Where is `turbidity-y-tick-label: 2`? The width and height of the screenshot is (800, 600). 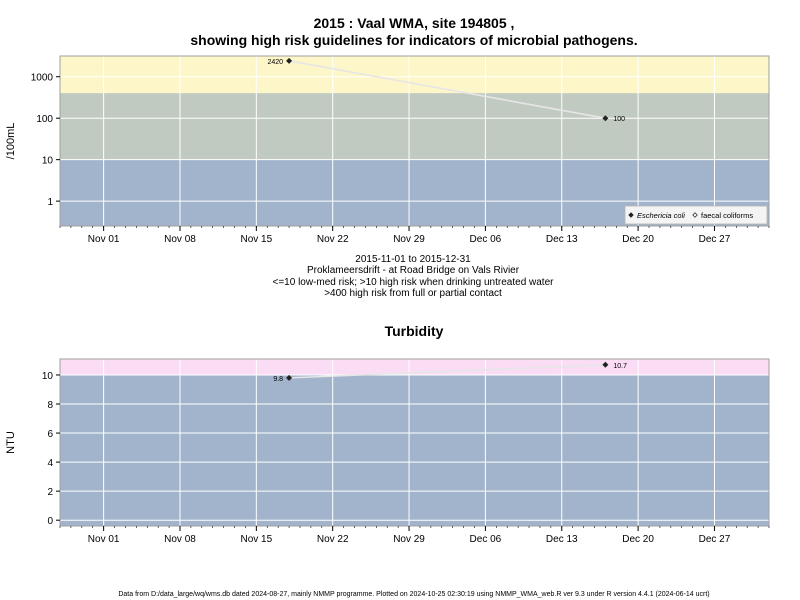 turbidity-y-tick-label: 2 is located at coordinates (50, 492).